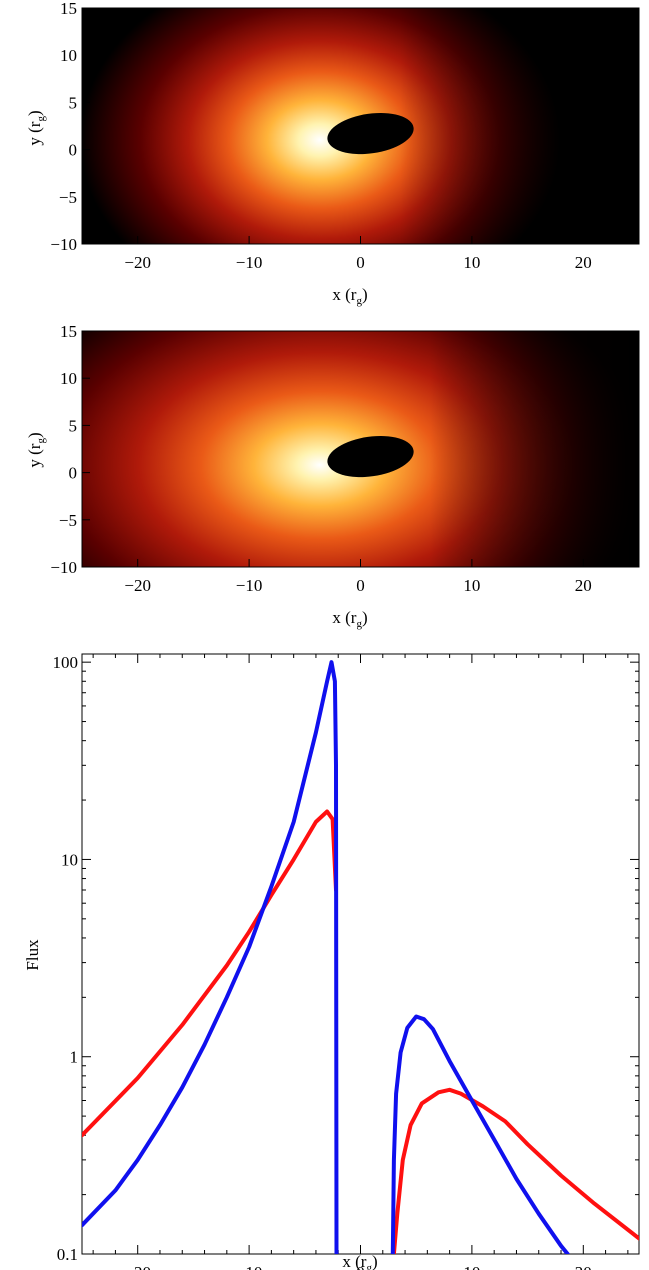 The width and height of the screenshot is (649, 1270). Describe the element at coordinates (370, 457) in the screenshot. I see `middle-panel-shadow` at that location.